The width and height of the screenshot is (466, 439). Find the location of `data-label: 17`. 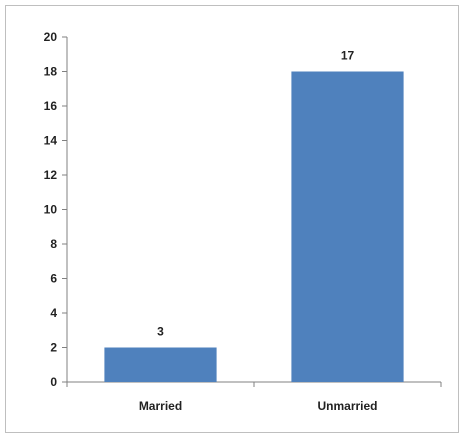

data-label: 17 is located at coordinates (348, 56).